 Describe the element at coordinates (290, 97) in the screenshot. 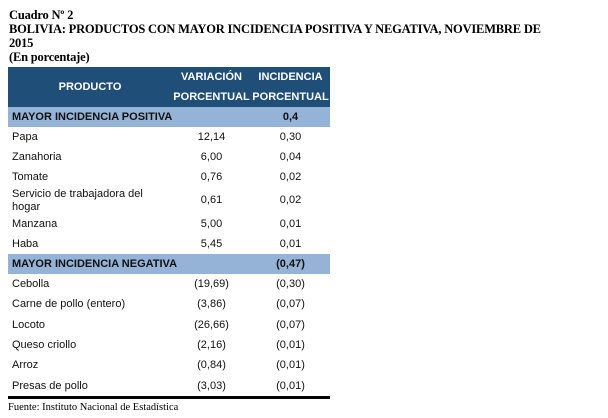

I see `col-incidence-sub: PORCENTUAL` at that location.